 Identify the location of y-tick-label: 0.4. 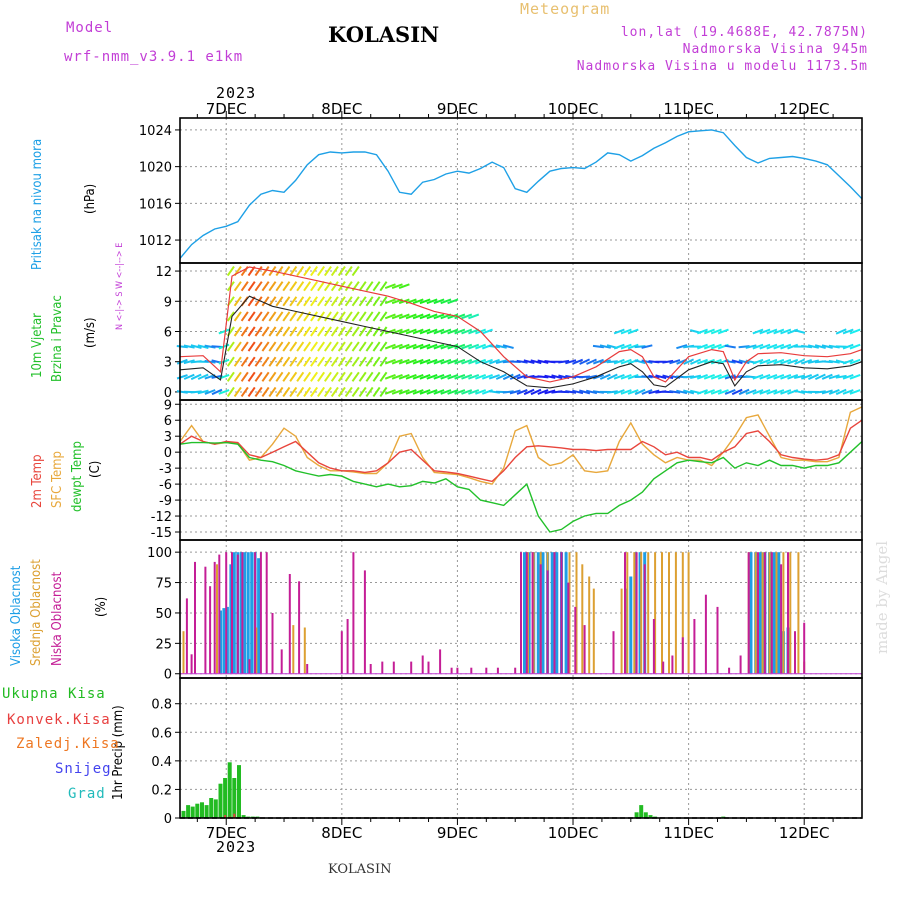
(161, 762).